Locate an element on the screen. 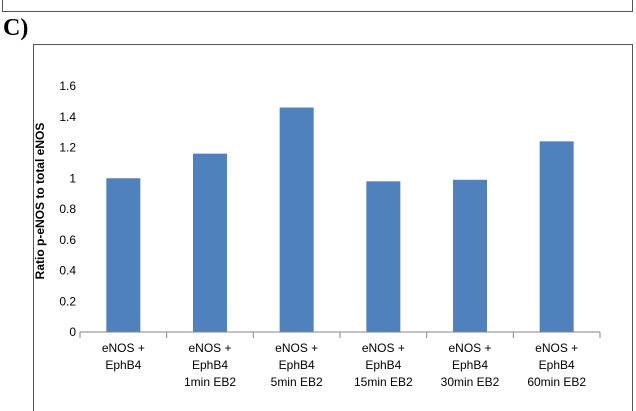  previous-panel-frame is located at coordinates (317, 6).